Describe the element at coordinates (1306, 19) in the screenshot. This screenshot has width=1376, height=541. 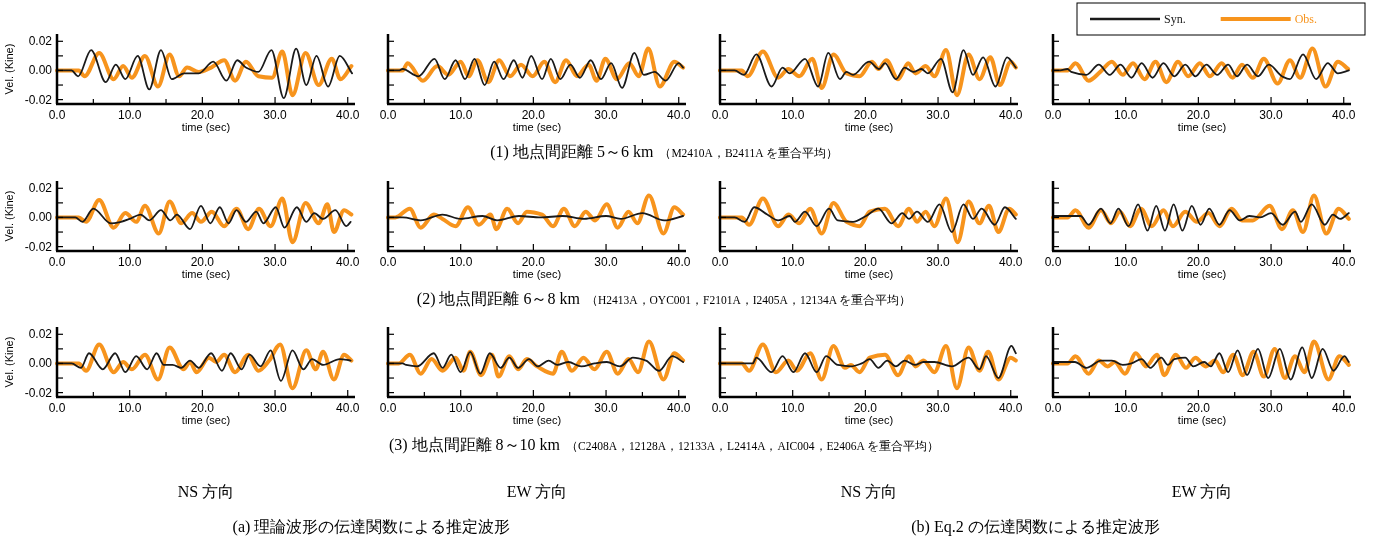
I see `series-label: Obs.` at that location.